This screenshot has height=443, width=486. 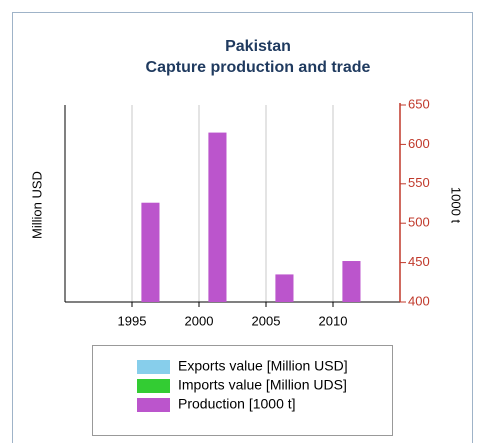 What do you see at coordinates (258, 46) in the screenshot?
I see `chart-title: Pakistan` at bounding box center [258, 46].